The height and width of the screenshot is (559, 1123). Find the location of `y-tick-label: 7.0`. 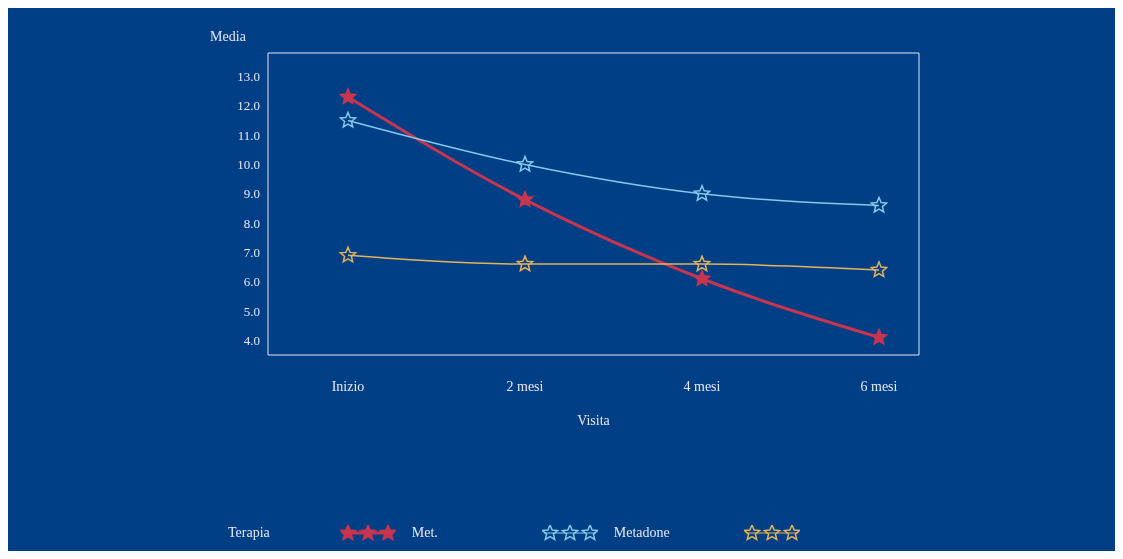

y-tick-label: 7.0 is located at coordinates (251, 252).